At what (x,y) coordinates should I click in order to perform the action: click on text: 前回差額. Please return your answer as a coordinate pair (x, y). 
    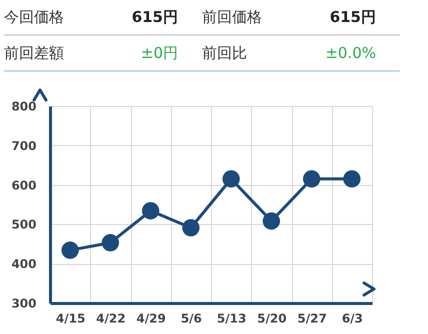
    Looking at the image, I should click on (34, 53).